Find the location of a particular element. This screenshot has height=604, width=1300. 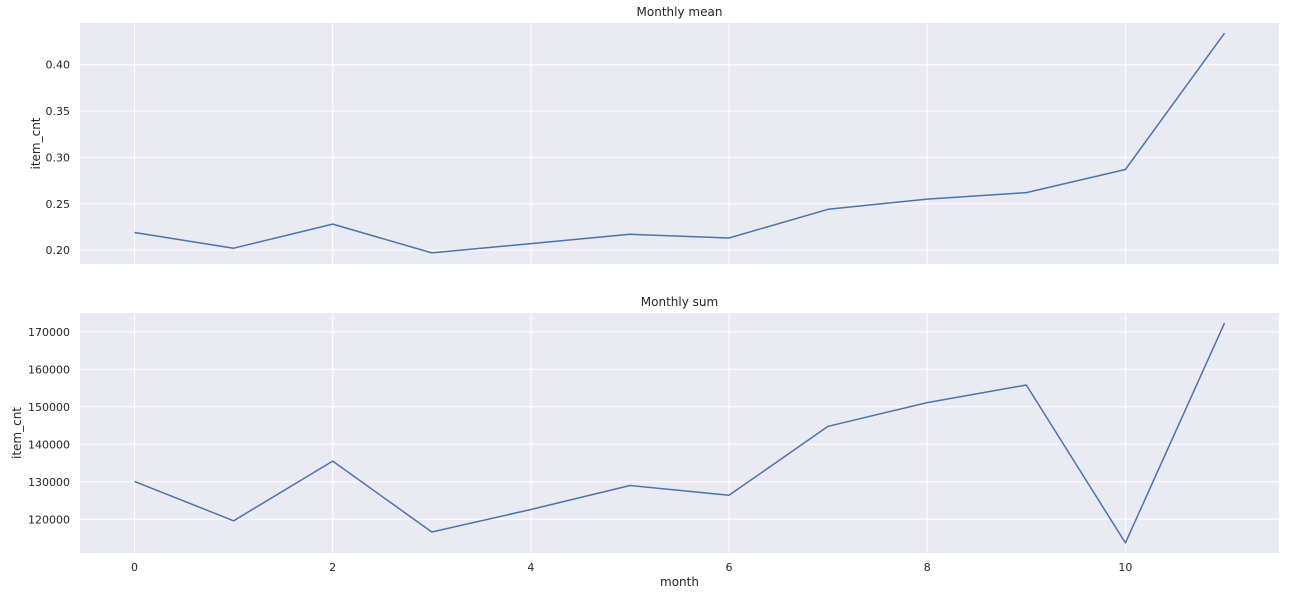

y-tick-label: 0.25 is located at coordinates (58, 204).